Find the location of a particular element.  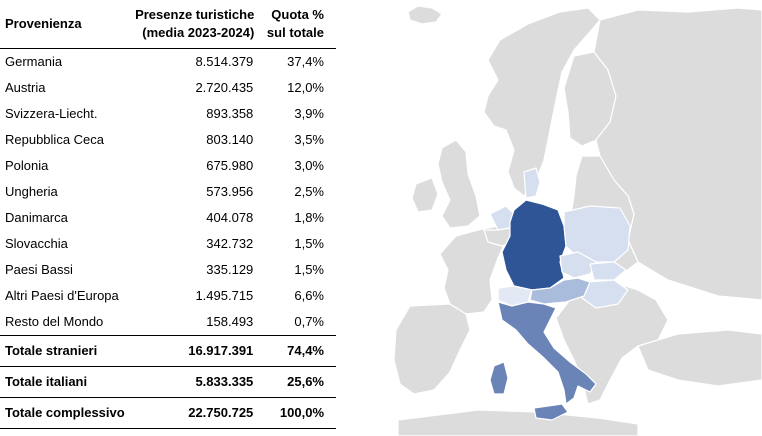

total-row-complessivo: Totale complessivo 22.750.725 100,0% is located at coordinates (168, 413).